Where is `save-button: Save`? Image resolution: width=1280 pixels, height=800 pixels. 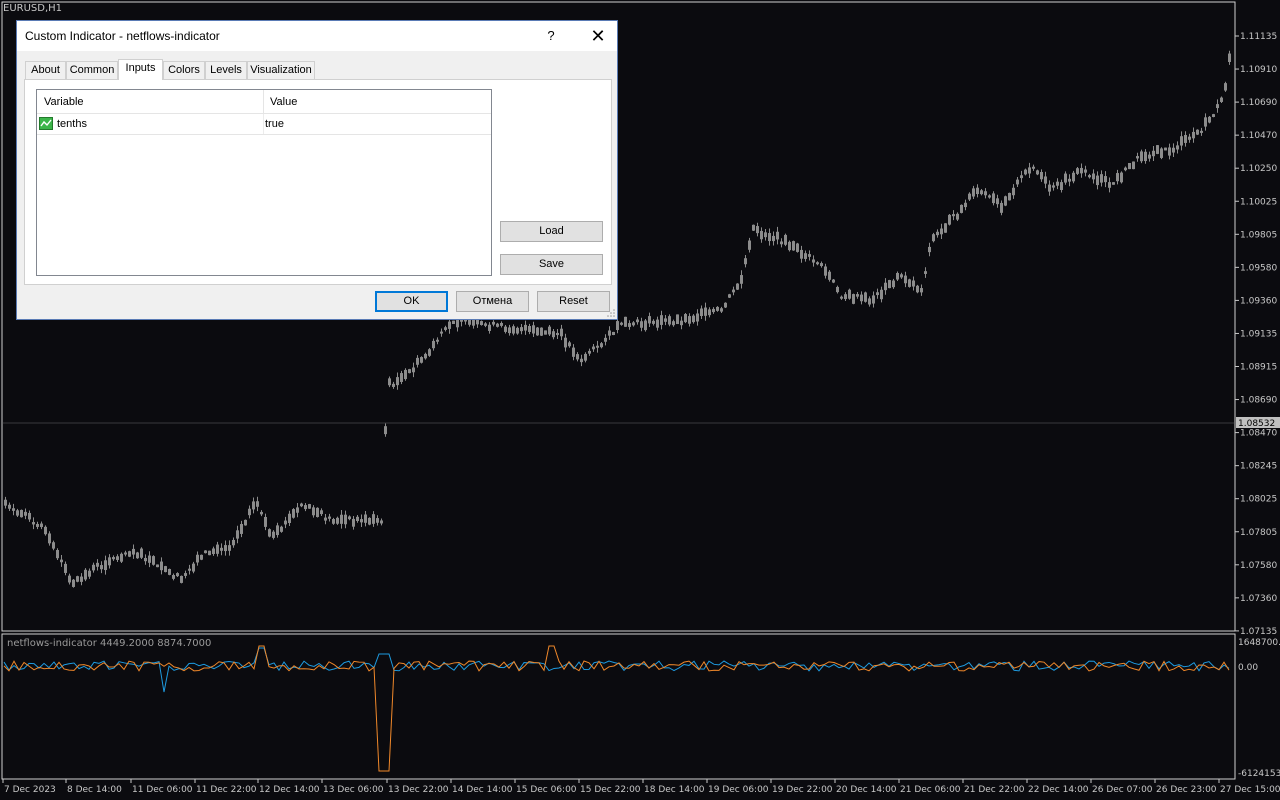 save-button: Save is located at coordinates (551, 264).